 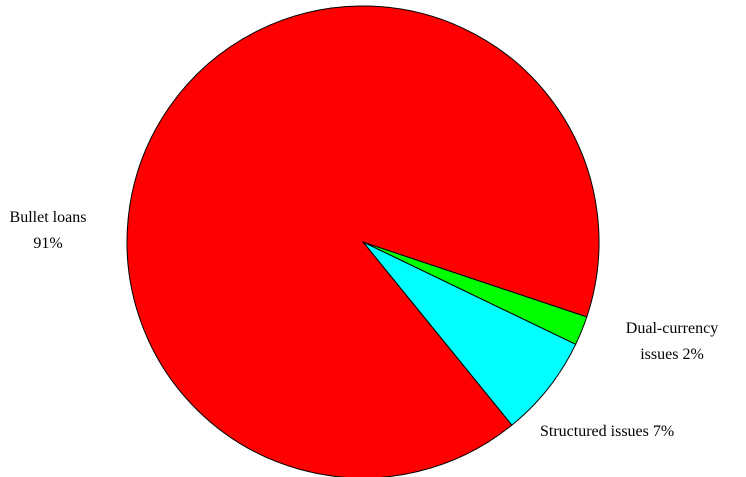 I want to click on slice-label: Bullet loans 91%, so click(x=48, y=231).